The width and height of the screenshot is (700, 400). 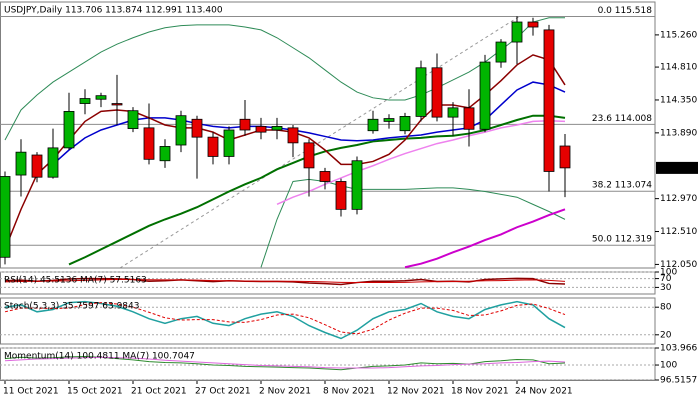 I want to click on x-tick-label: 27 Oct 2021, so click(x=223, y=392).